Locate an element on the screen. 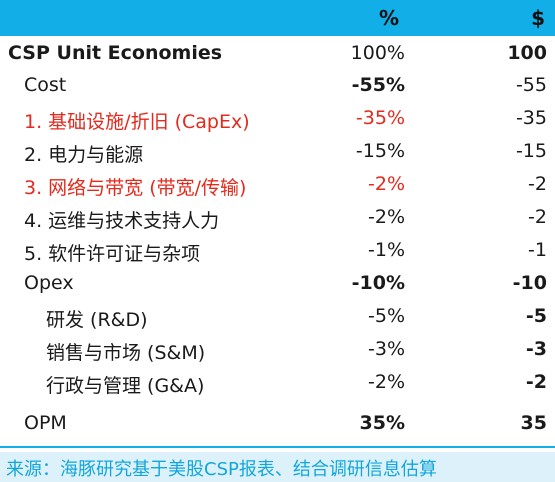 The height and width of the screenshot is (482, 555). row-percent: -3% is located at coordinates (386, 349).